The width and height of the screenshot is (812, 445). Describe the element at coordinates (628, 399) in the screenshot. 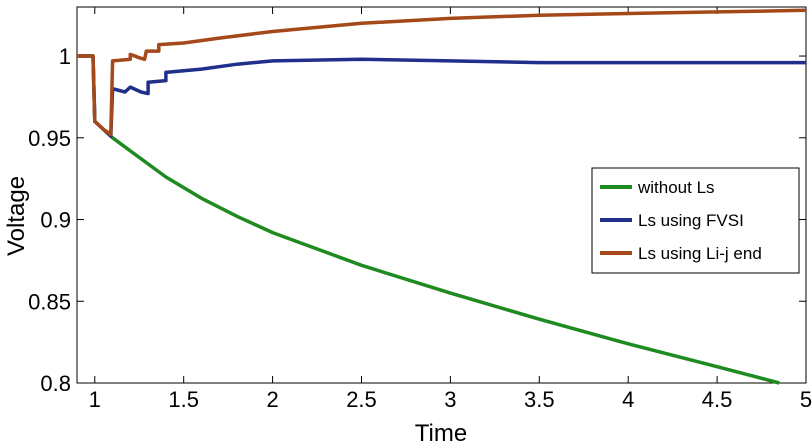

I see `x-tick-label: 4` at that location.